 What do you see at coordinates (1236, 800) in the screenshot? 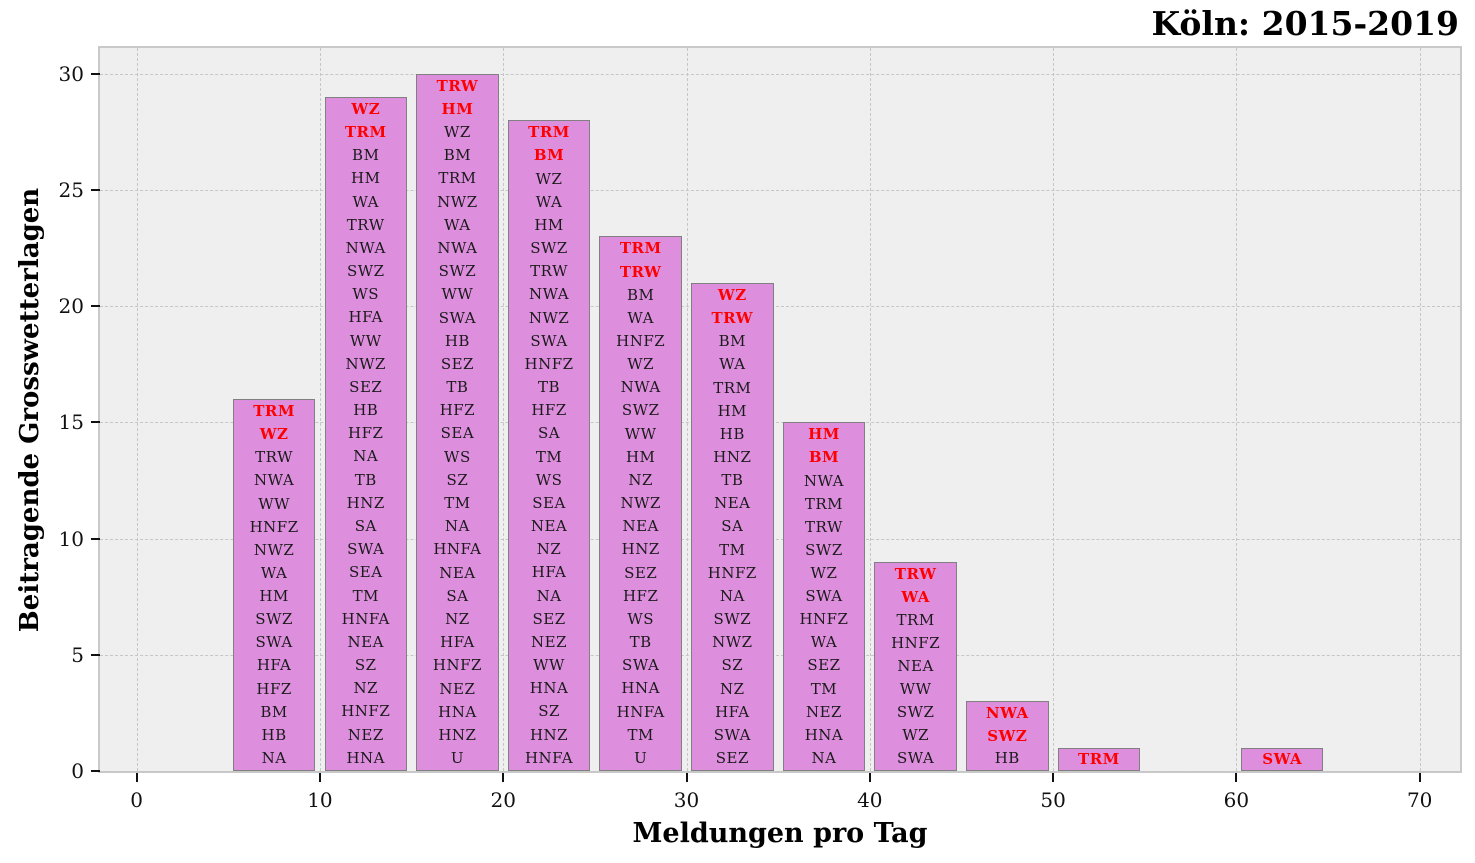
I see `x-tick-label: 60` at bounding box center [1236, 800].